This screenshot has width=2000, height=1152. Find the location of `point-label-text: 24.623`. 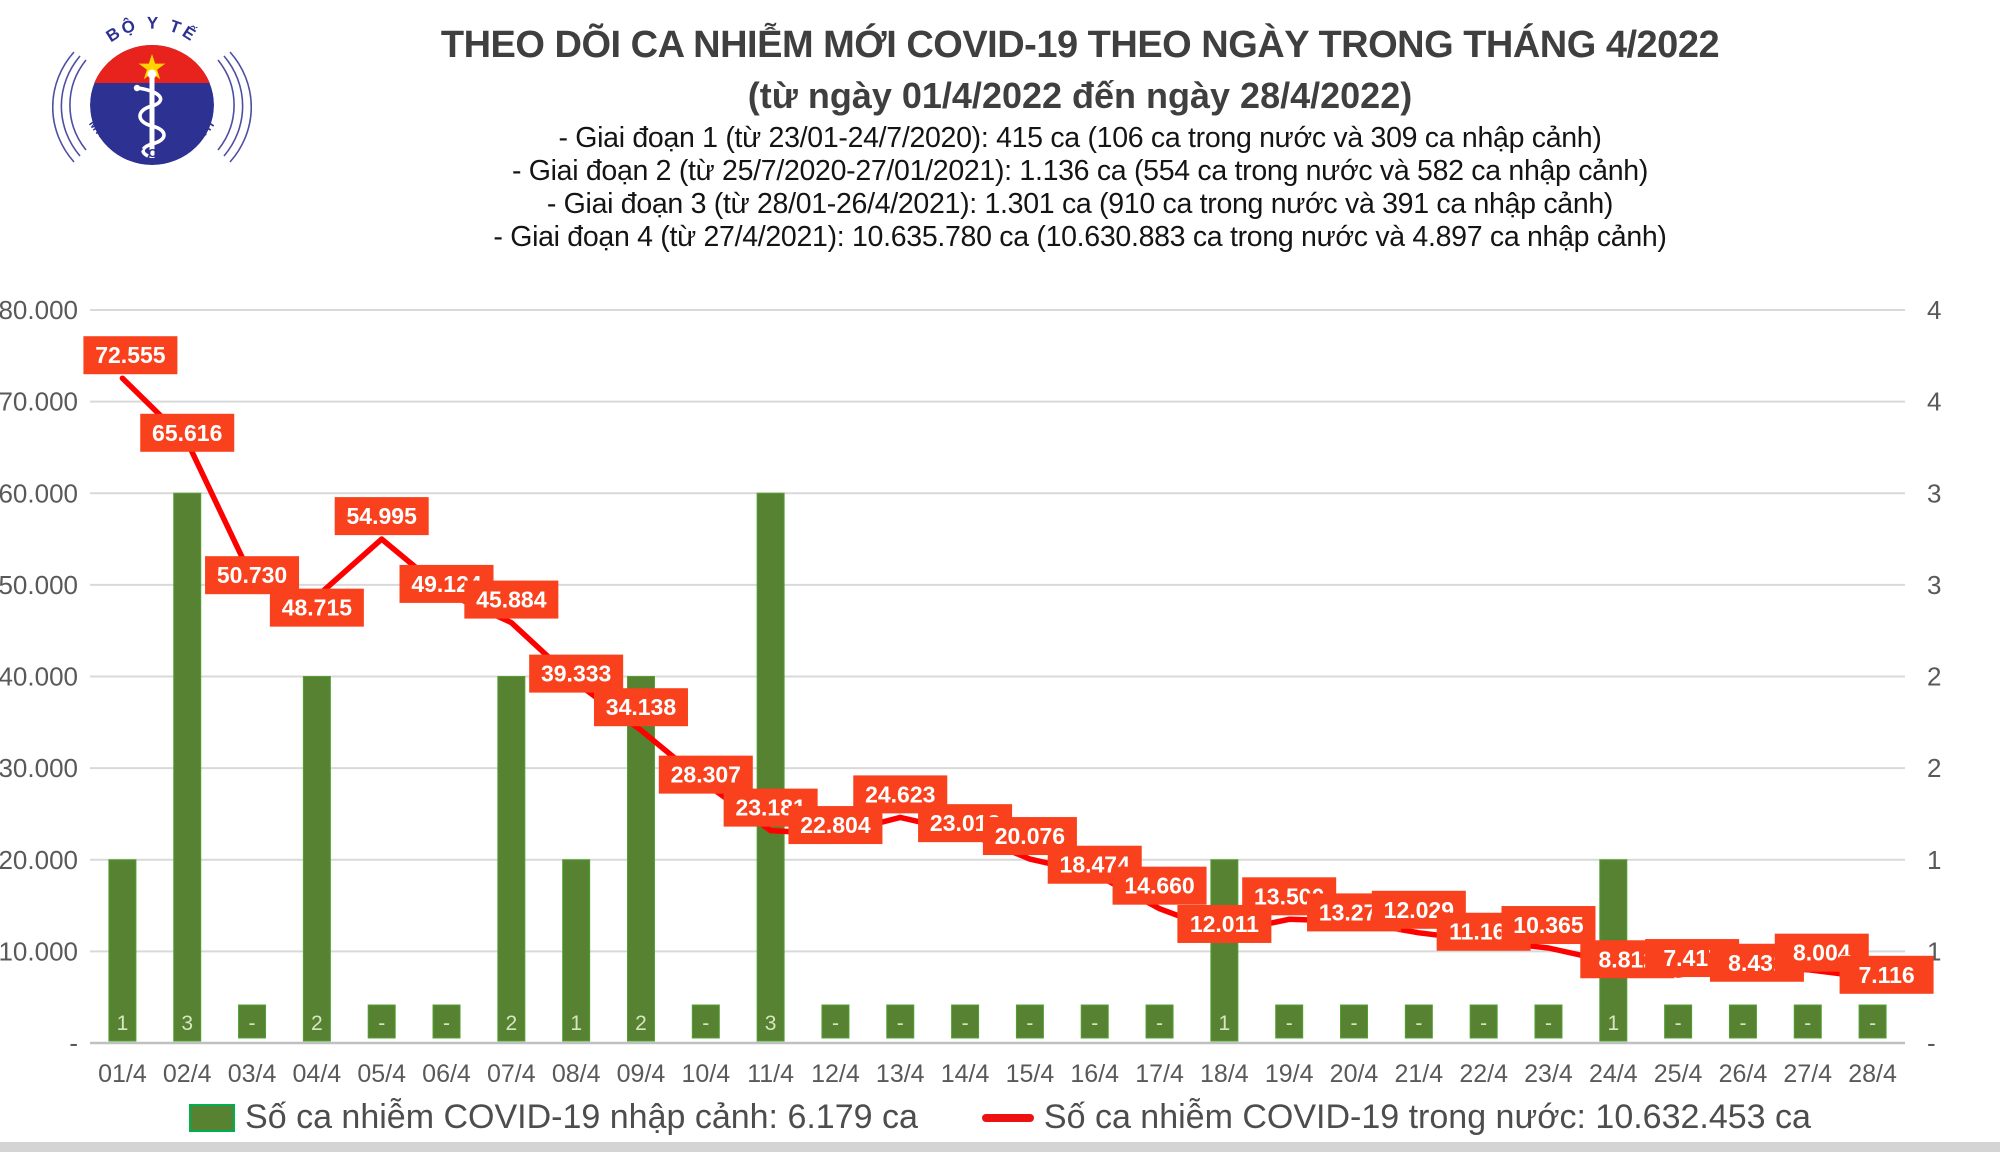

point-label-text: 24.623 is located at coordinates (900, 794).